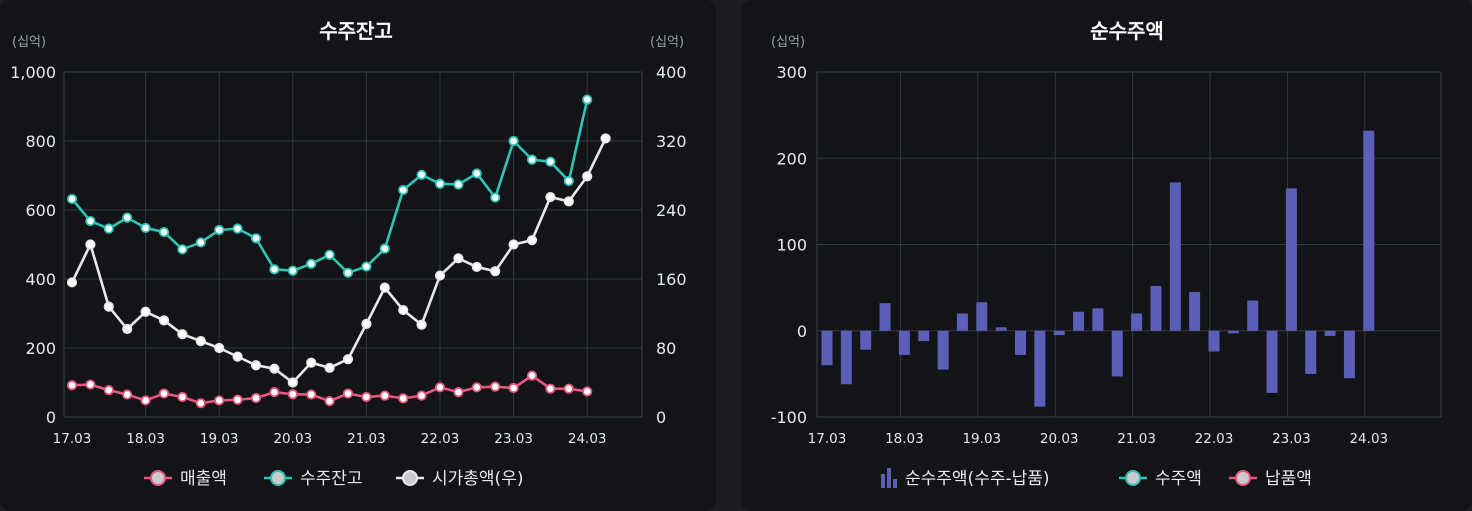  What do you see at coordinates (356, 31) in the screenshot?
I see `chart-title: 수주잔고` at bounding box center [356, 31].